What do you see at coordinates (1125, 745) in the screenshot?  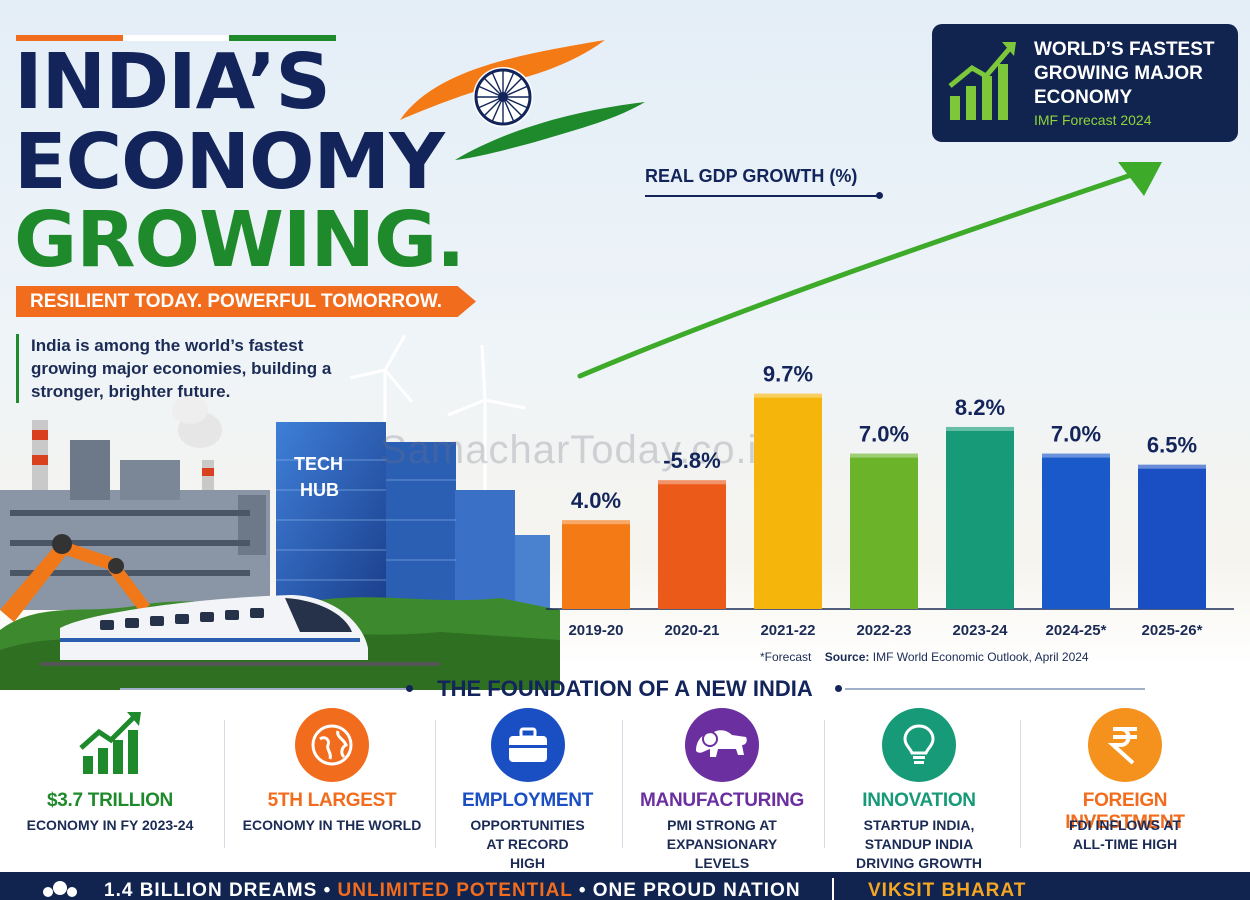 I see `rupee-icon` at bounding box center [1125, 745].